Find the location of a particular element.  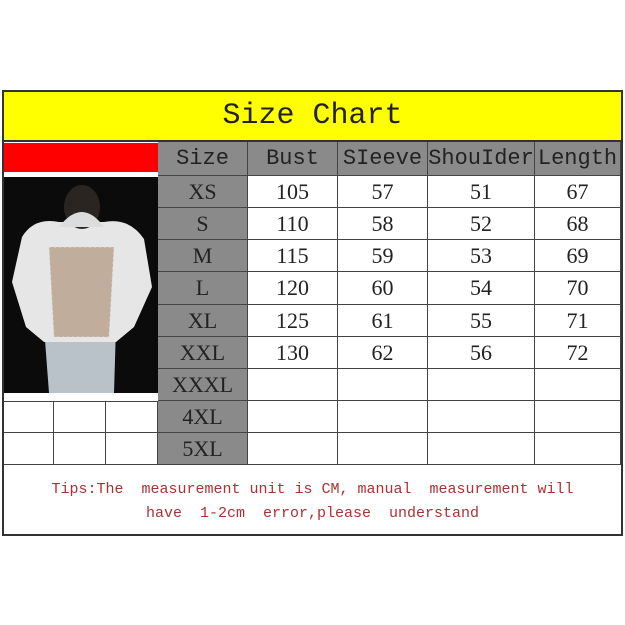

header-sieeve: SIeeve is located at coordinates (383, 159).